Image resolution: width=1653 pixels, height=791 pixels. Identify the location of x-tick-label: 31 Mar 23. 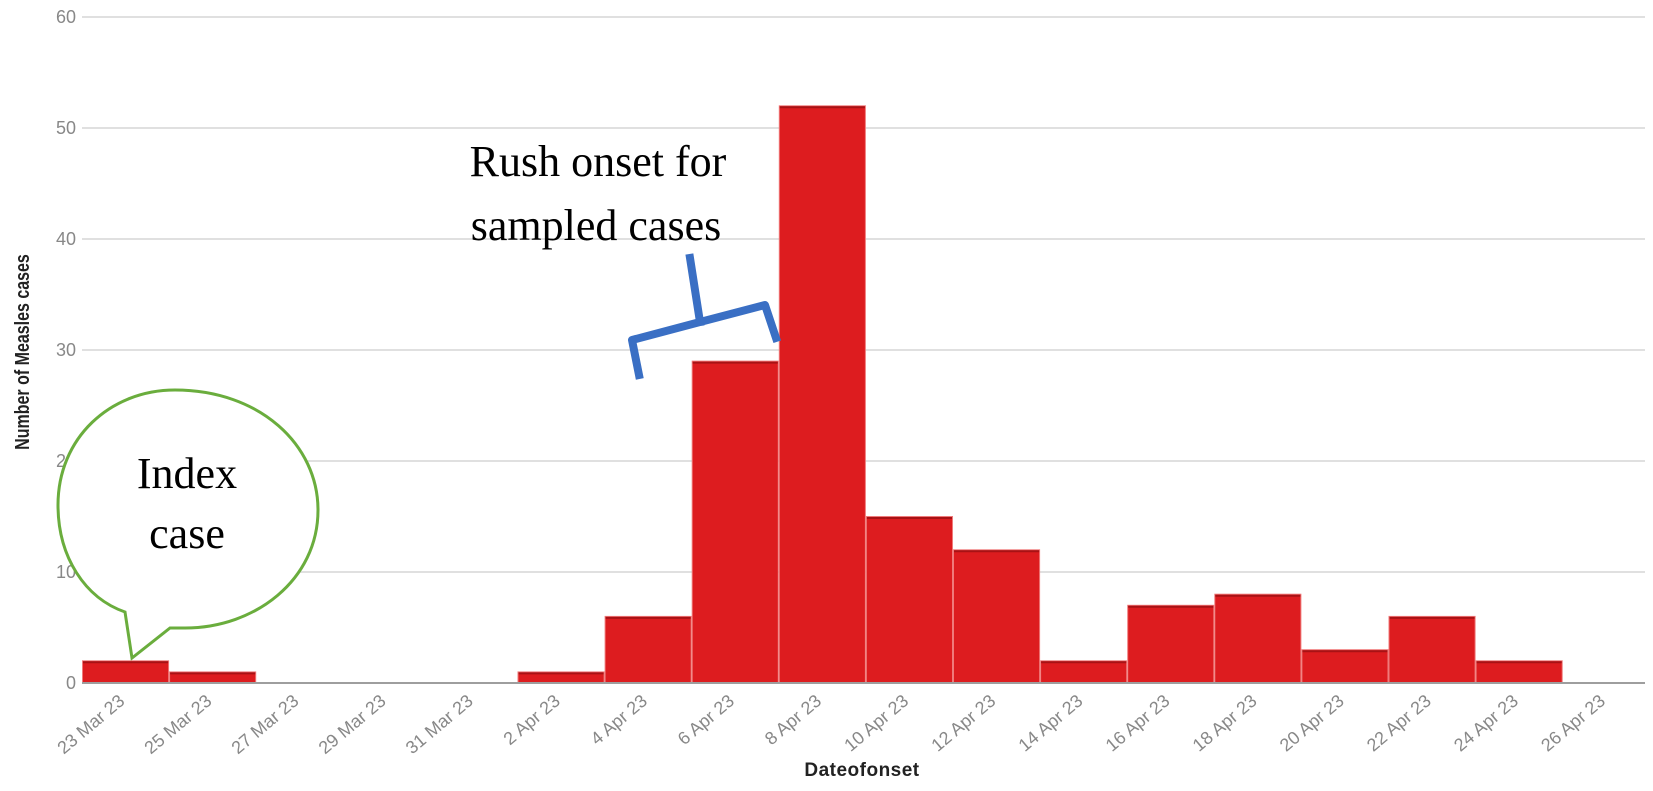
(439, 724).